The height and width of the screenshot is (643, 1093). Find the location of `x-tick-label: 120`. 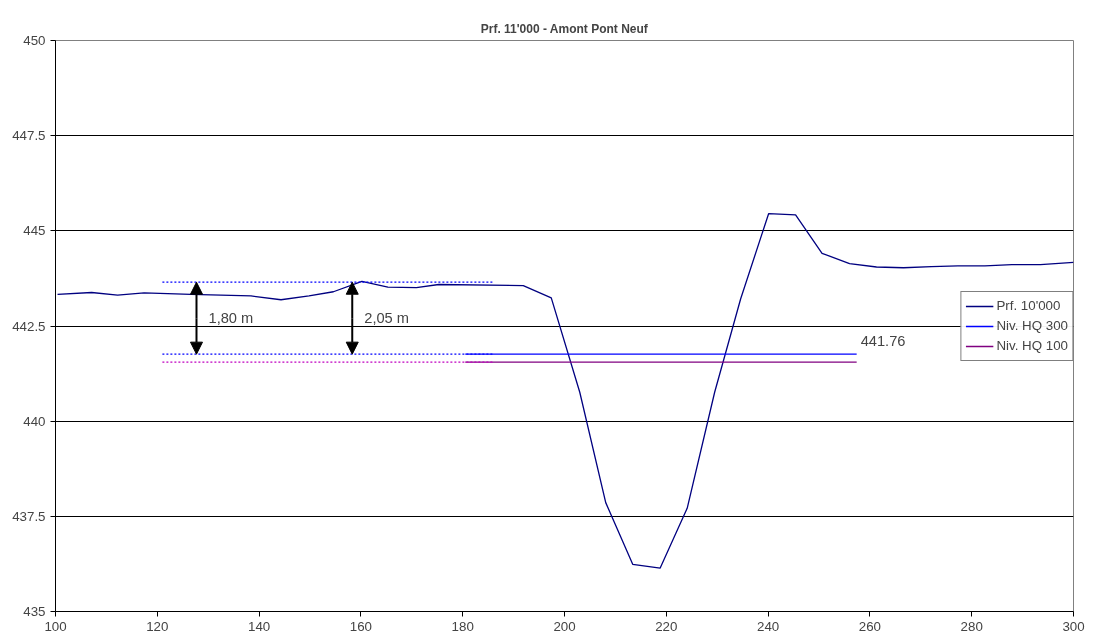

x-tick-label: 120 is located at coordinates (157, 626).